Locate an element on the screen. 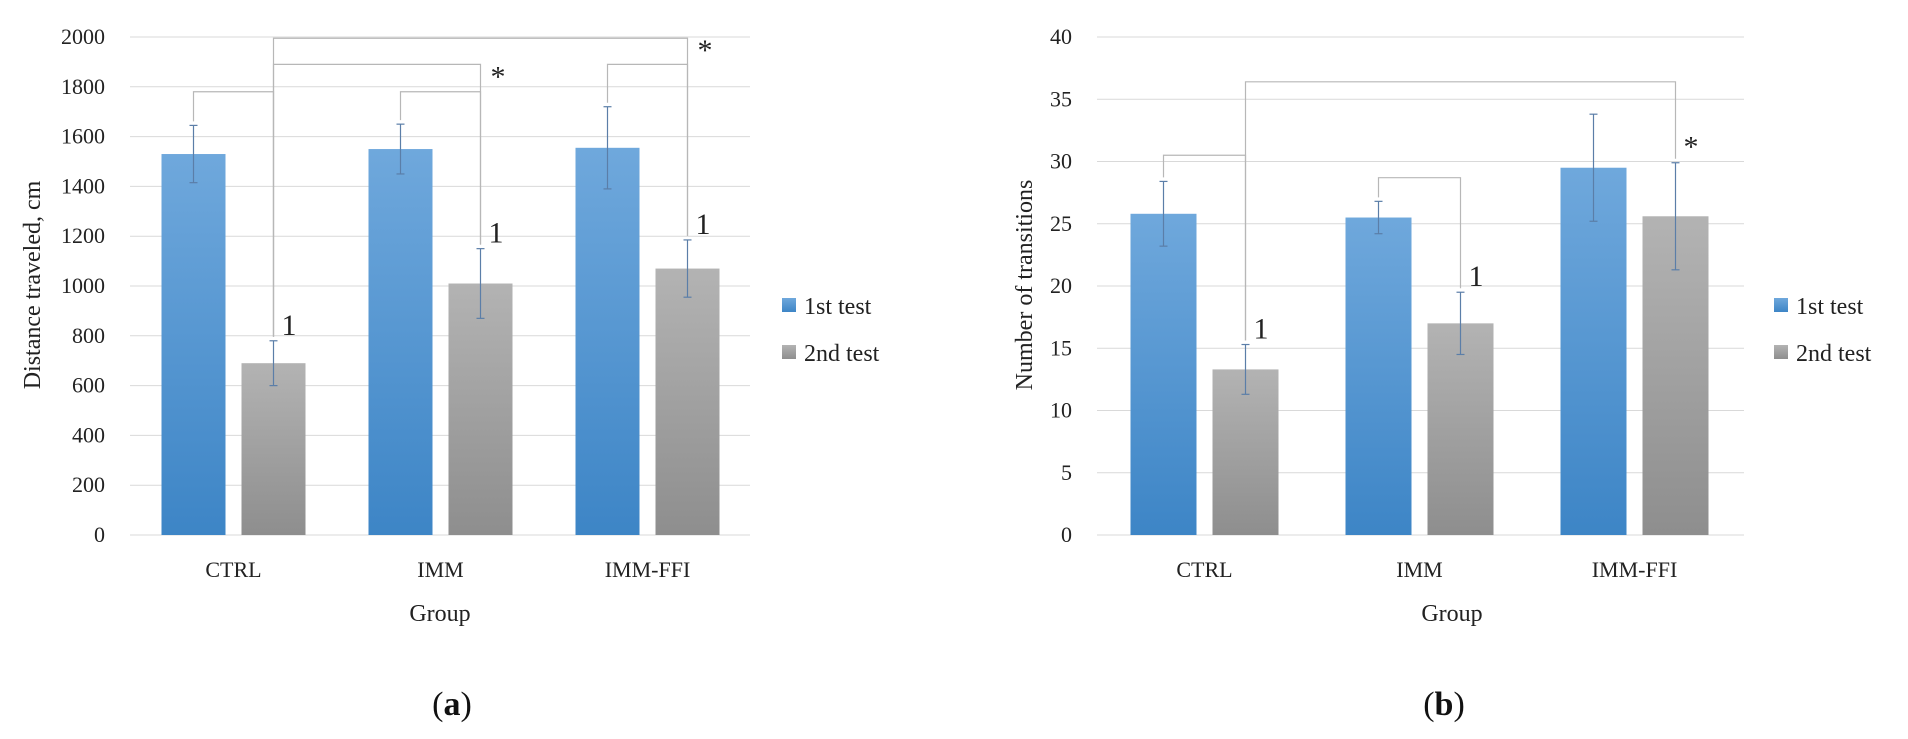  chart-a-bar-1-imm-ffi is located at coordinates (607, 341).